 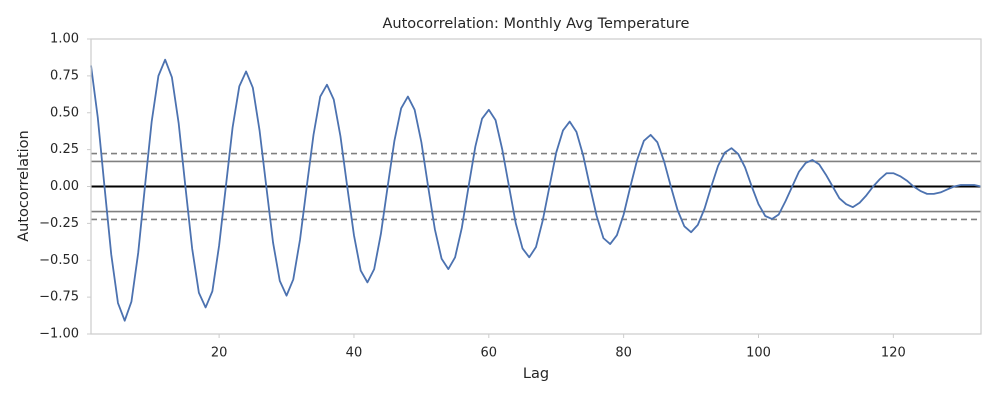 I want to click on x-tick-label: 100, so click(x=758, y=353).